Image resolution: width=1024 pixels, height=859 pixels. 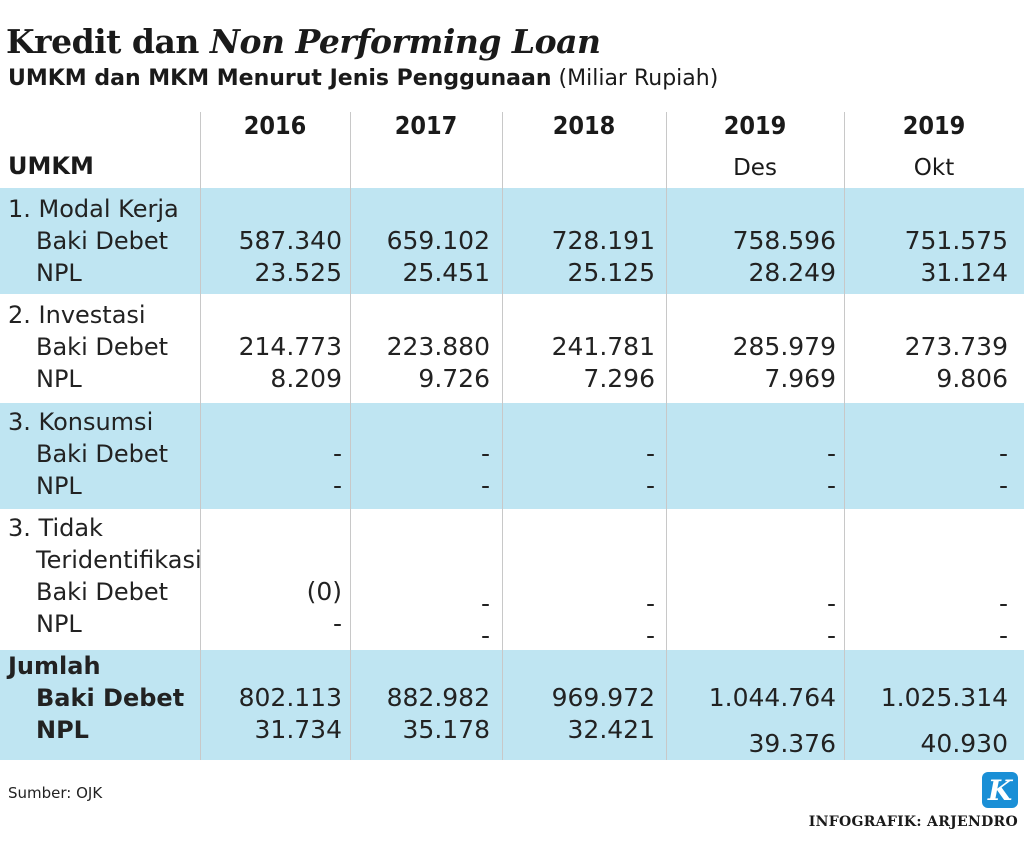 What do you see at coordinates (611, 272) in the screenshot?
I see `npl-value: 25.125` at bounding box center [611, 272].